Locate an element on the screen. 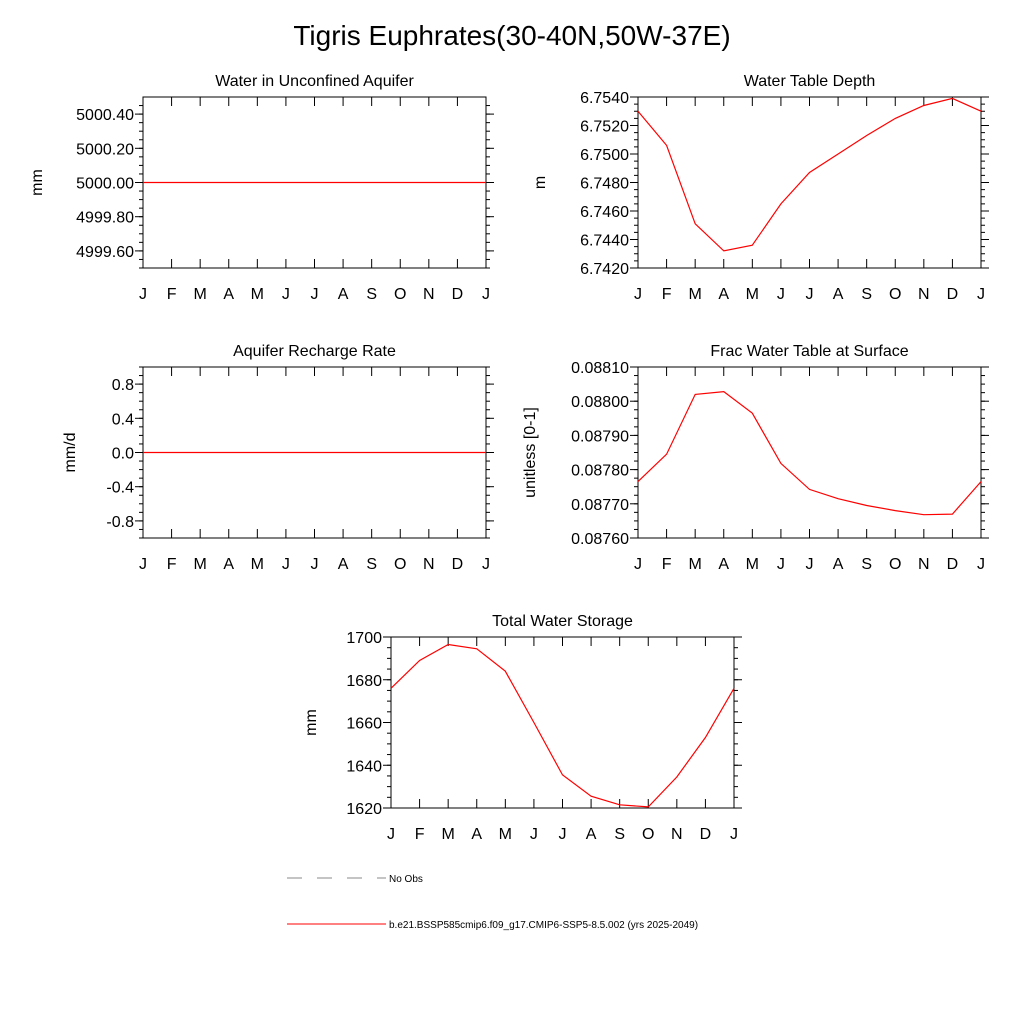 The image size is (1024, 1024). y-axis-label: m is located at coordinates (540, 182).